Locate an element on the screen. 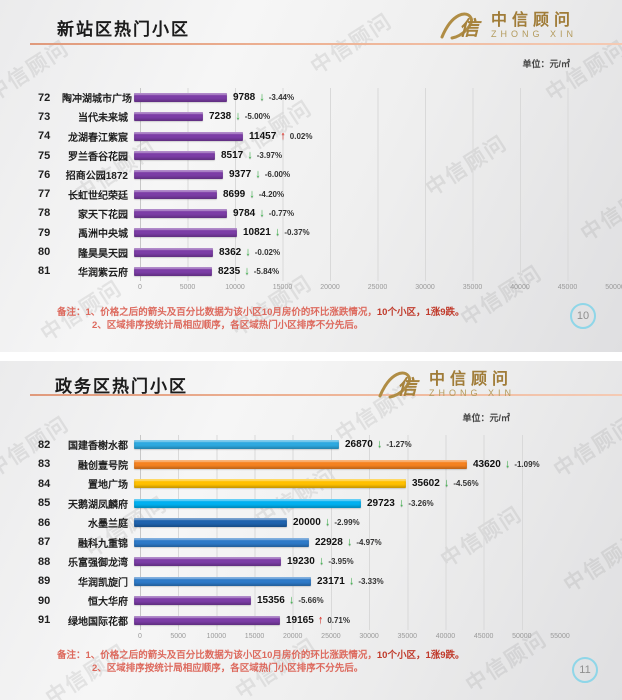  row-name: 家天下花园 is located at coordinates (103, 215).